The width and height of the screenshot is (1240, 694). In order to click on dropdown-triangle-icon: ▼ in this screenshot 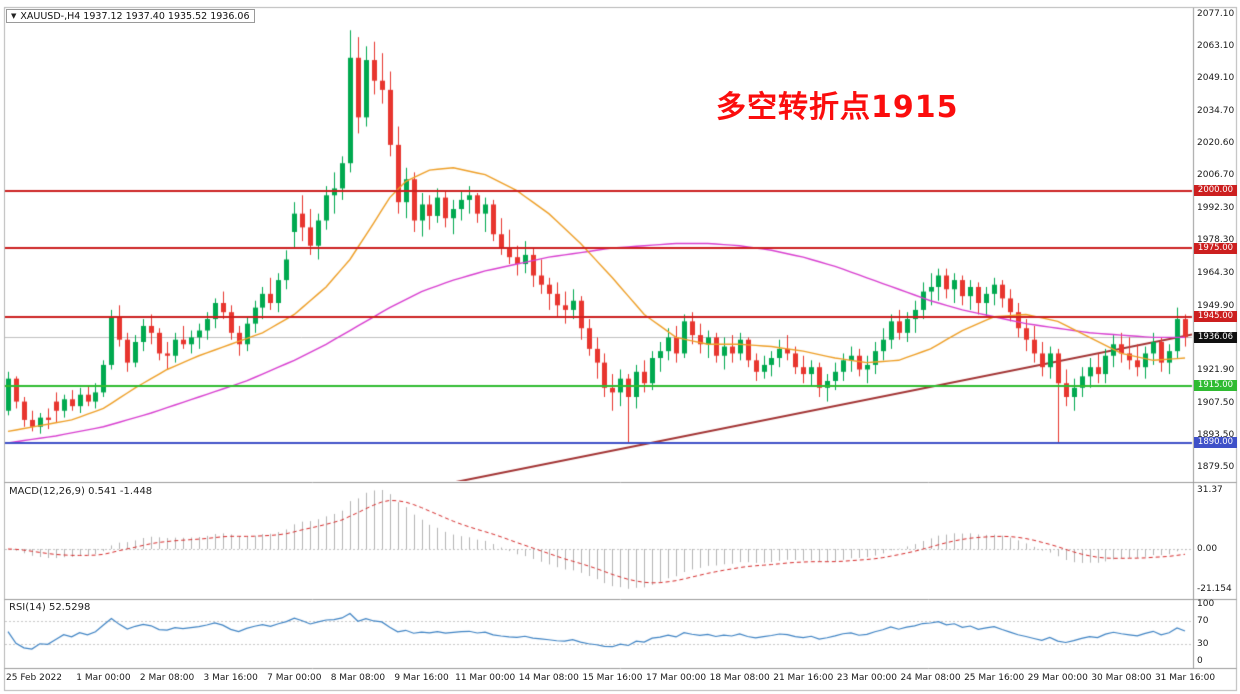, I will do `click(14, 15)`.